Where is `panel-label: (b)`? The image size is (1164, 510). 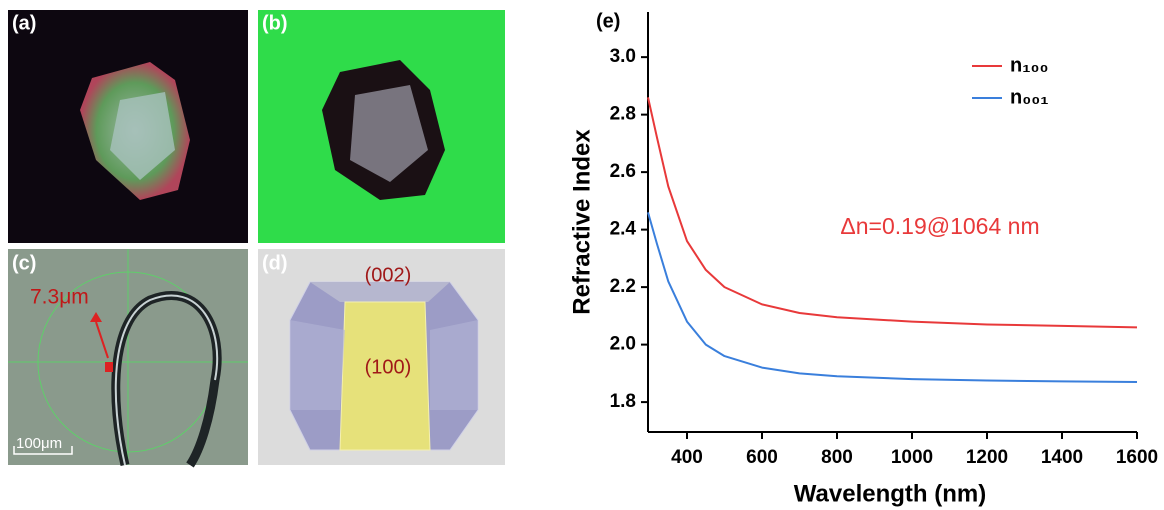 panel-label: (b) is located at coordinates (275, 23).